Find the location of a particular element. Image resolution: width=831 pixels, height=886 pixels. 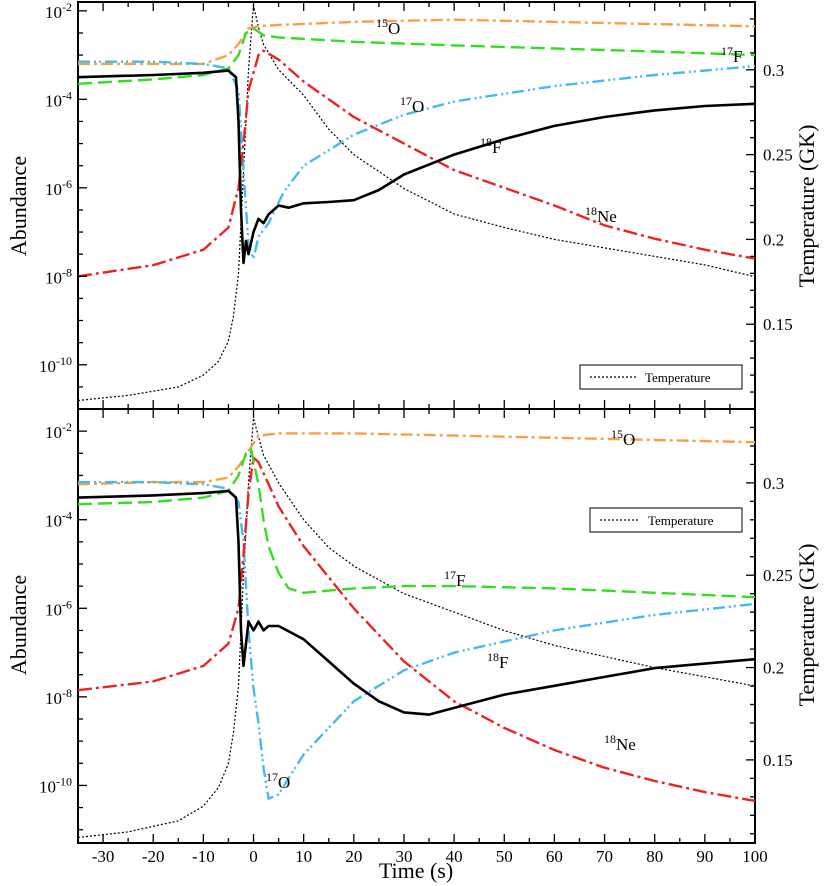

xtick-label: 60 is located at coordinates (554, 856).